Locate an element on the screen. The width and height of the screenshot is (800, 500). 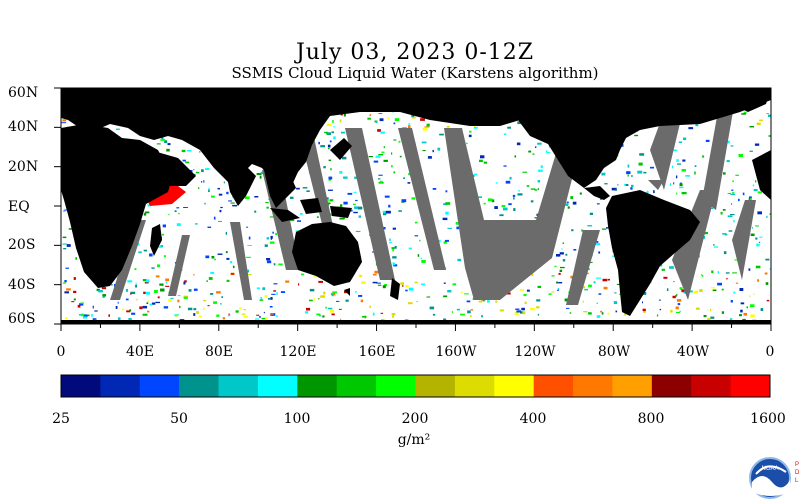
lon-label-40w: 40W is located at coordinates (693, 352).